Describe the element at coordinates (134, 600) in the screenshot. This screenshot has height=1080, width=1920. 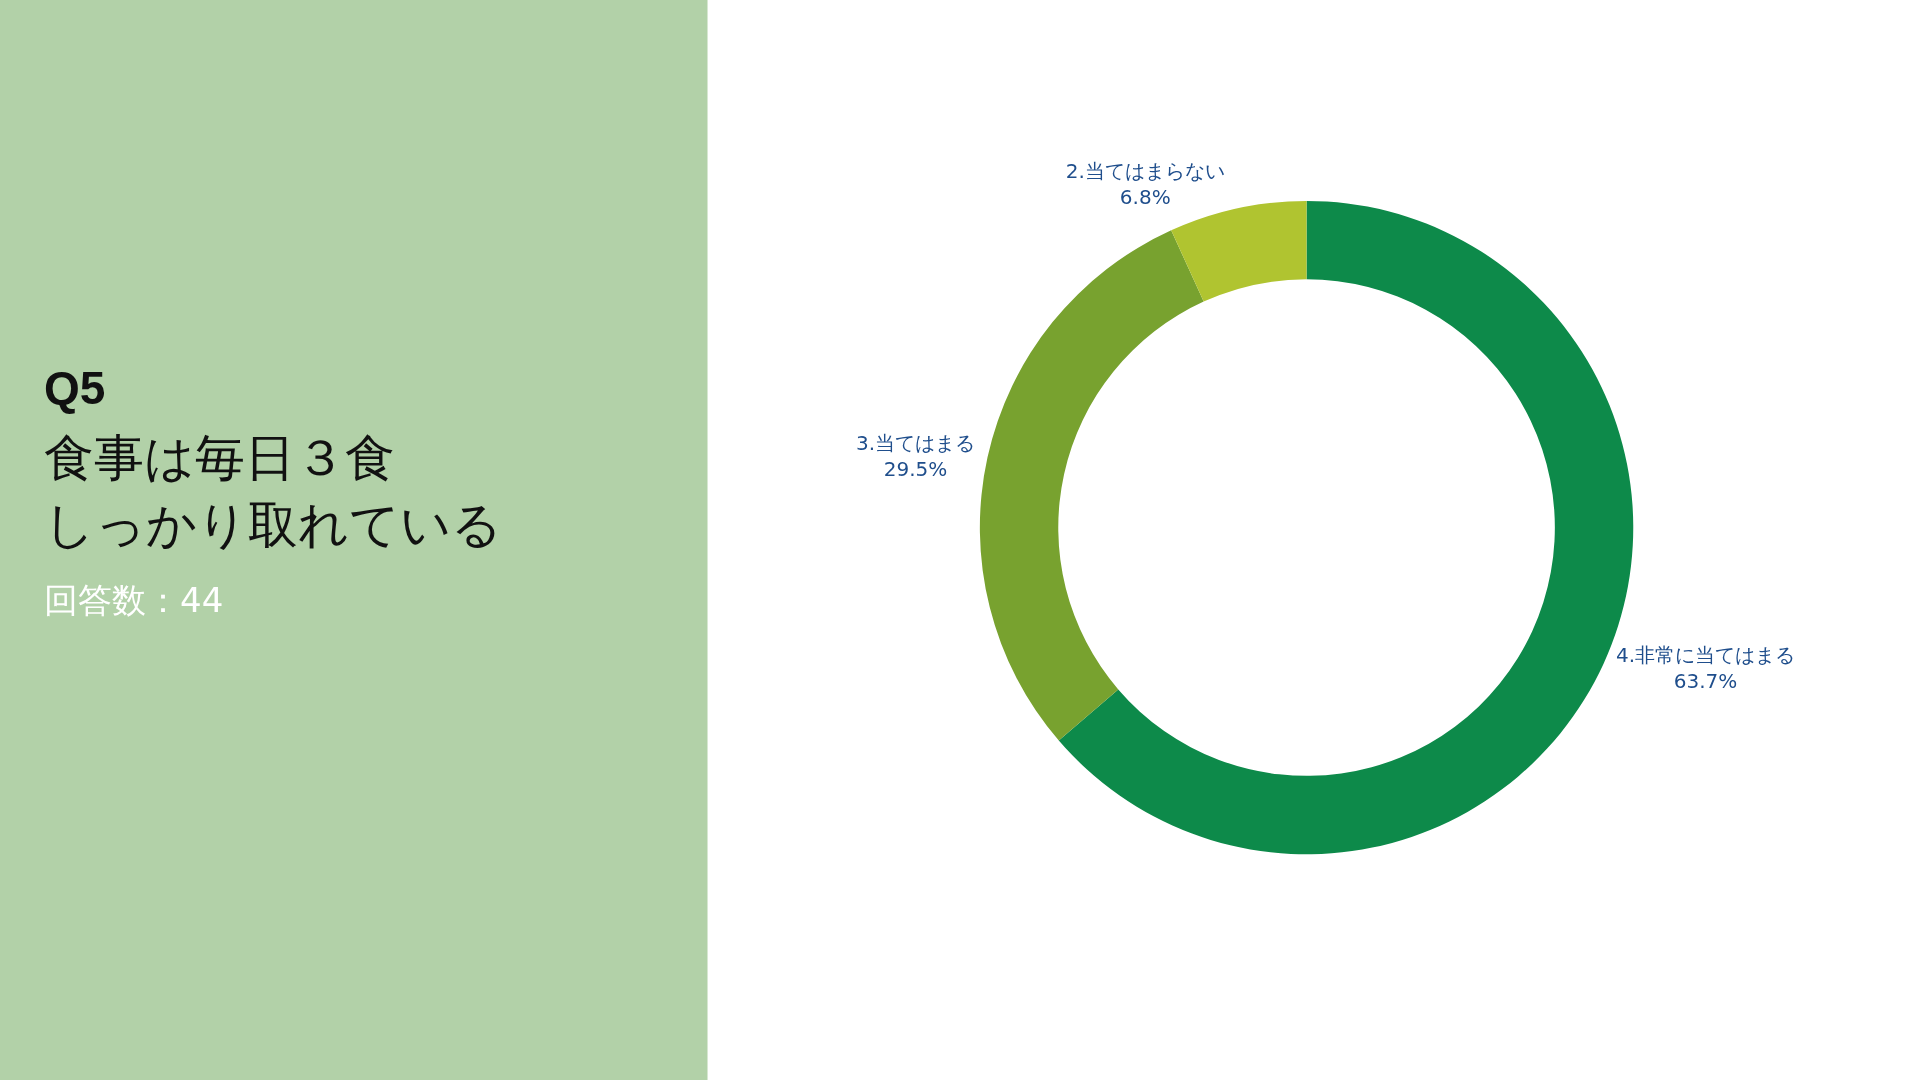
I see `text: 回答数：44` at that location.